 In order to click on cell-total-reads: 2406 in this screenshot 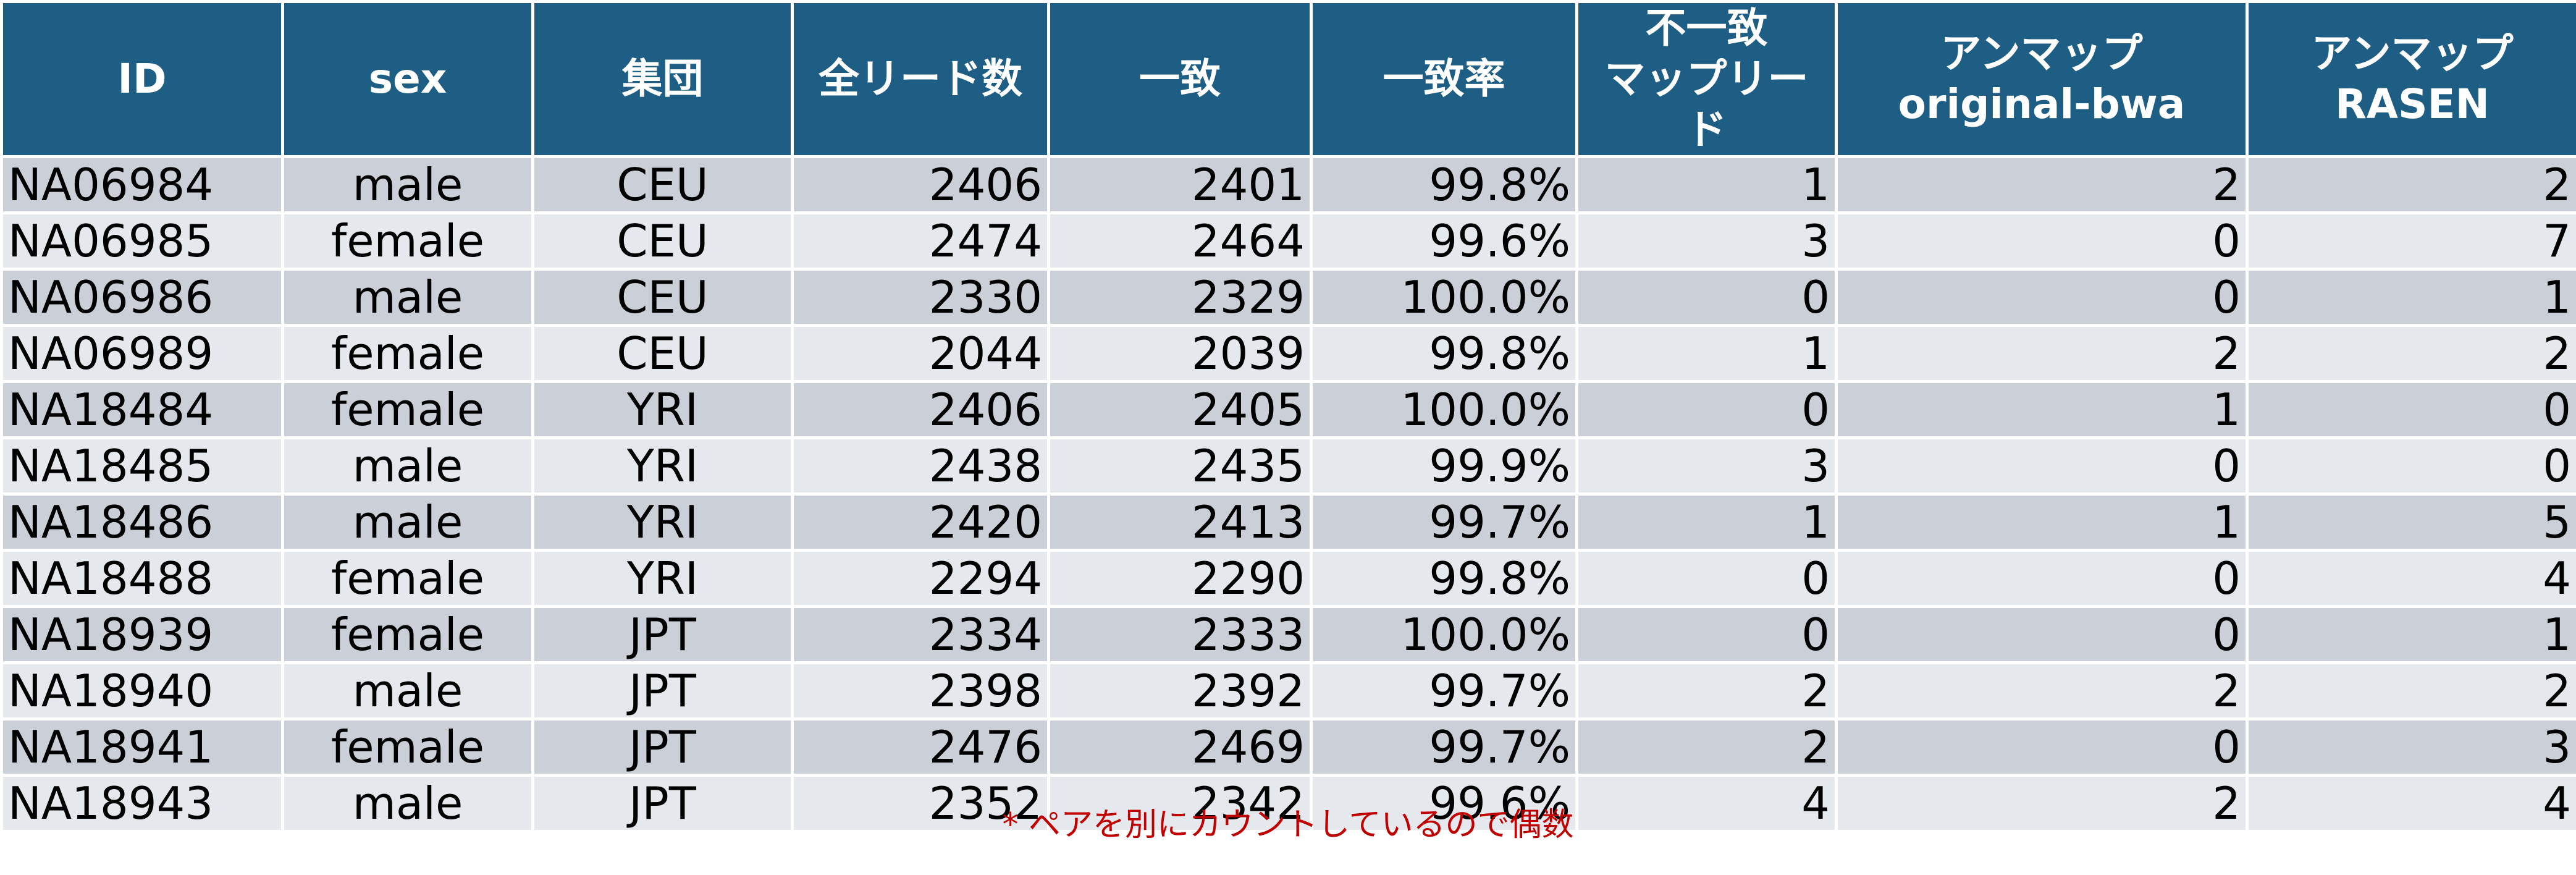, I will do `click(920, 409)`.